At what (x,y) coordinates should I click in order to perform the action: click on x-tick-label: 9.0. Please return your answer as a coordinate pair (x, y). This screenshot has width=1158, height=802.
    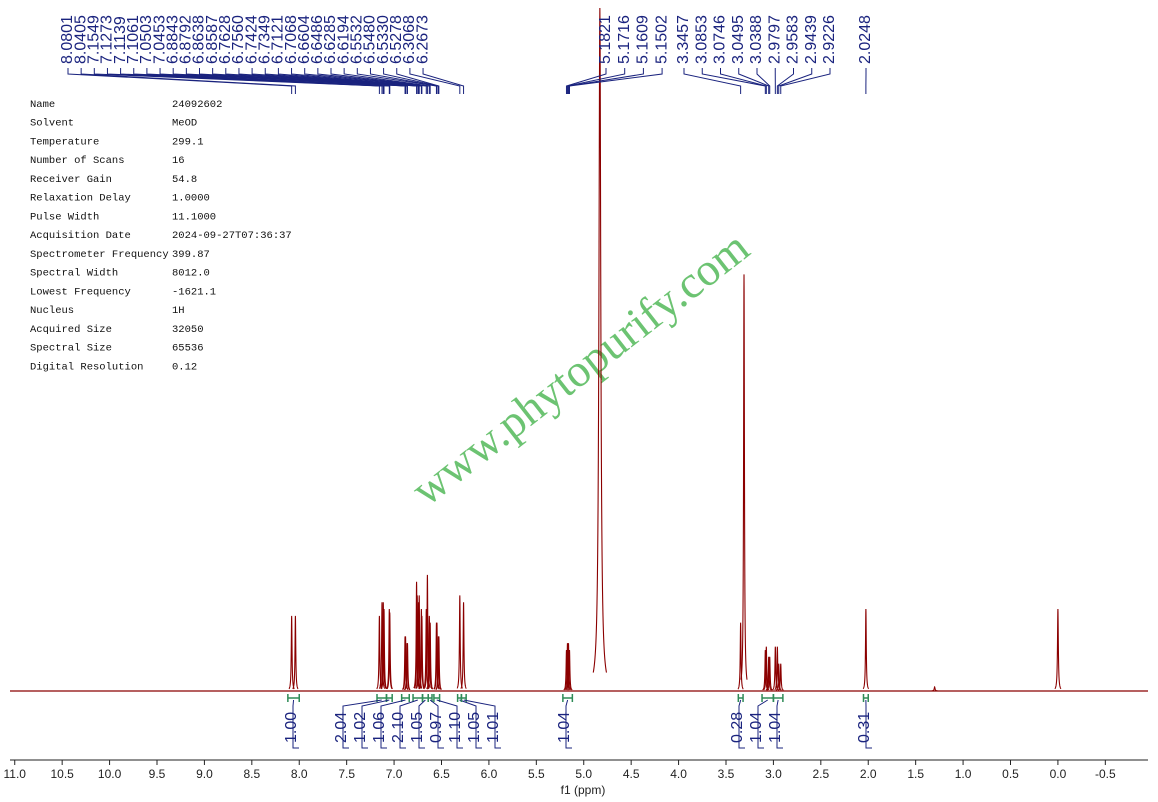
    Looking at the image, I should click on (204, 774).